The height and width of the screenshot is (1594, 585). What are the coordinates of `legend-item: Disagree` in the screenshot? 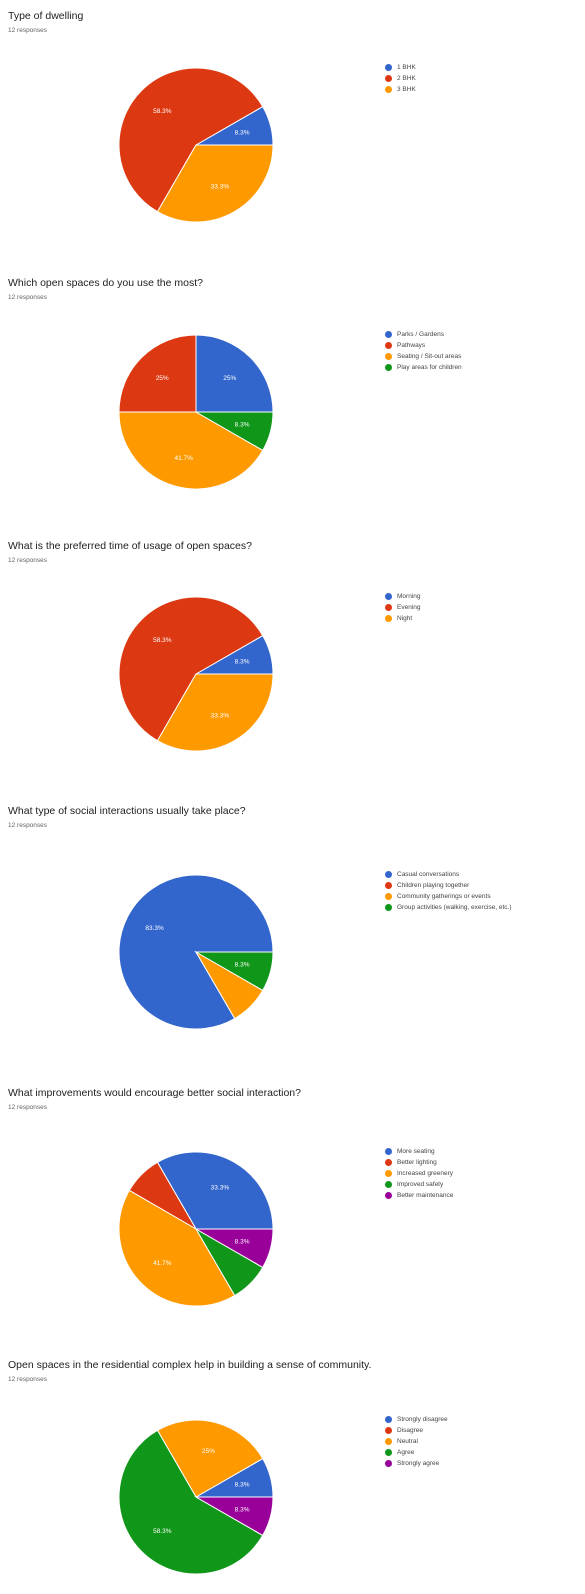 It's located at (416, 1430).